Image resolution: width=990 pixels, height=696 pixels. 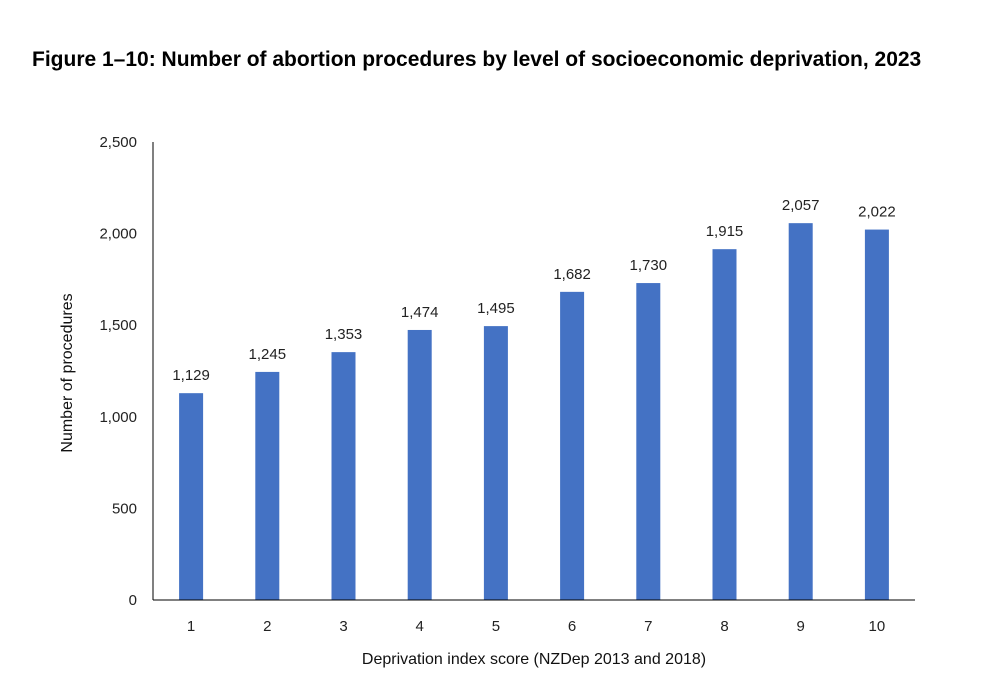 I want to click on x-tick-label: 2, so click(x=267, y=626).